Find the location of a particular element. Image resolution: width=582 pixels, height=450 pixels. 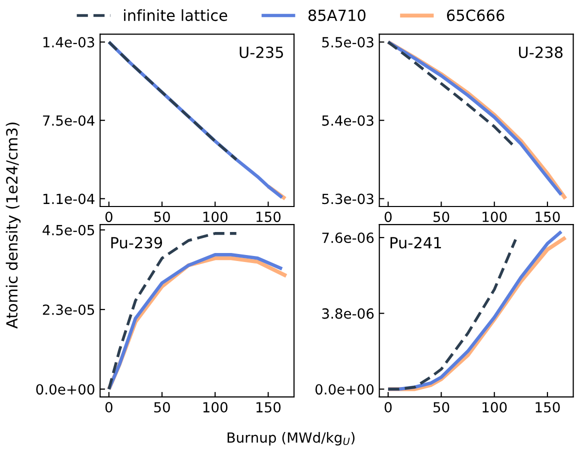

y-axis-title: Atomic density (1e24/cm3) is located at coordinates (13, 225).